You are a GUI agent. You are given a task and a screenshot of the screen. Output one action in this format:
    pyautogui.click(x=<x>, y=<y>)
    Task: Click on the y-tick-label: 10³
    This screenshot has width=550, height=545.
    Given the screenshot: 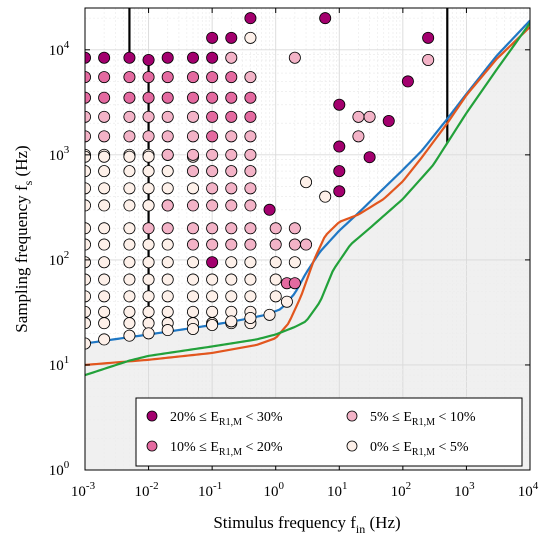 What is the action you would take?
    pyautogui.click(x=59, y=154)
    